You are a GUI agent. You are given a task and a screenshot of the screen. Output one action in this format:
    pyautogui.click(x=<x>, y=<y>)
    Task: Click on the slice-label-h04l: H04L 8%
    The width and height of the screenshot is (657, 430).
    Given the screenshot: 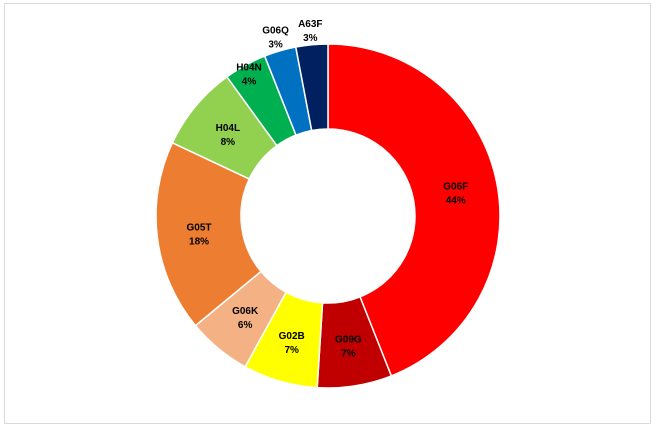 What is the action you would take?
    pyautogui.click(x=228, y=135)
    